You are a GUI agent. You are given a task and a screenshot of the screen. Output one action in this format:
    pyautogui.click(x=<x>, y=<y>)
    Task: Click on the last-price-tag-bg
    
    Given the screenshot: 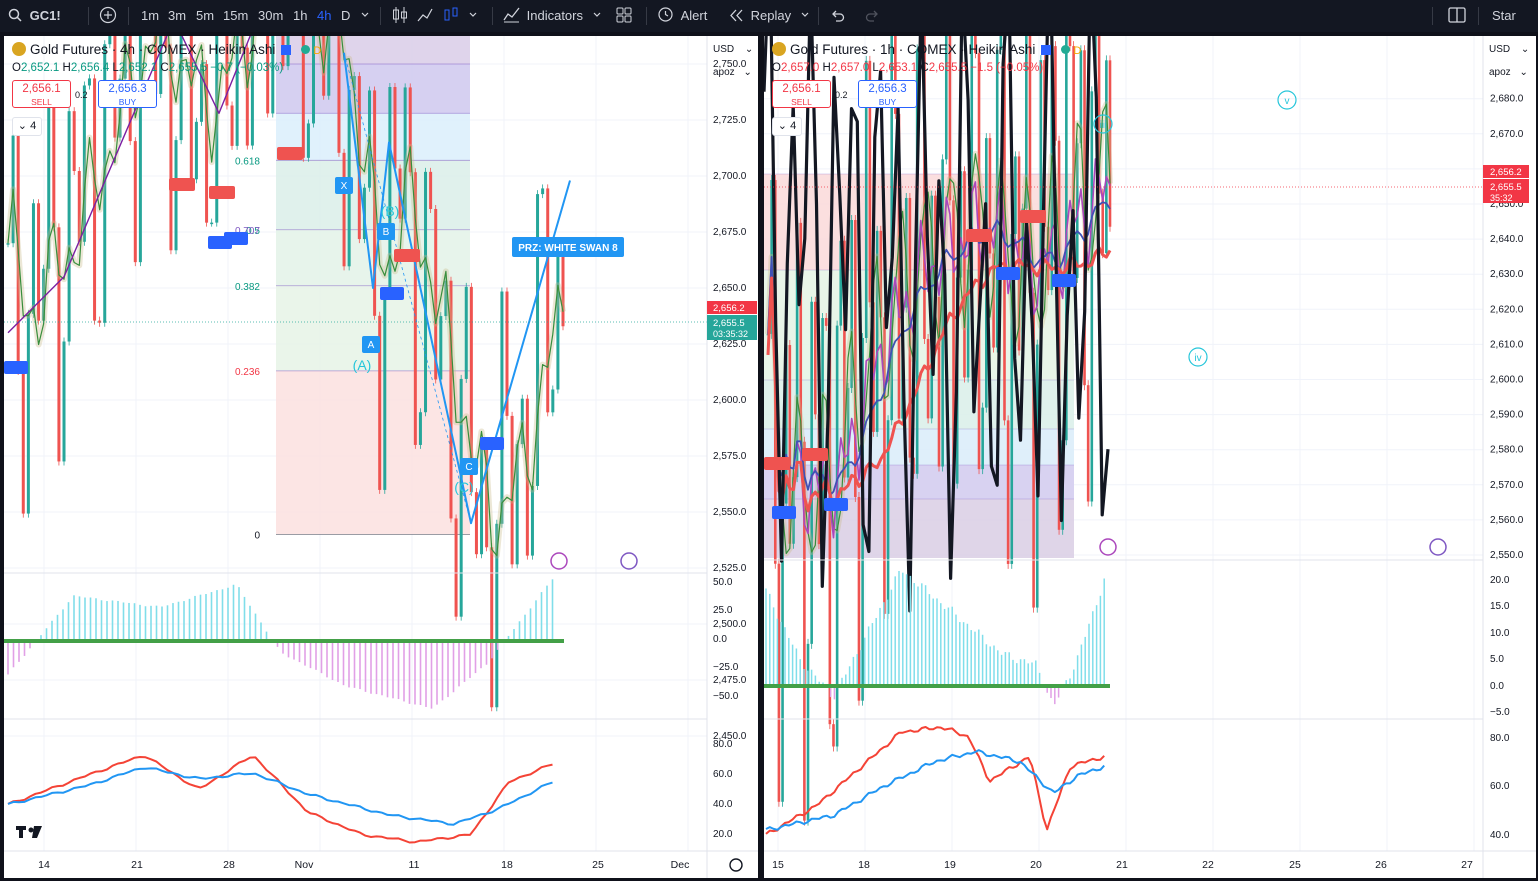 What is the action you would take?
    pyautogui.click(x=1506, y=171)
    